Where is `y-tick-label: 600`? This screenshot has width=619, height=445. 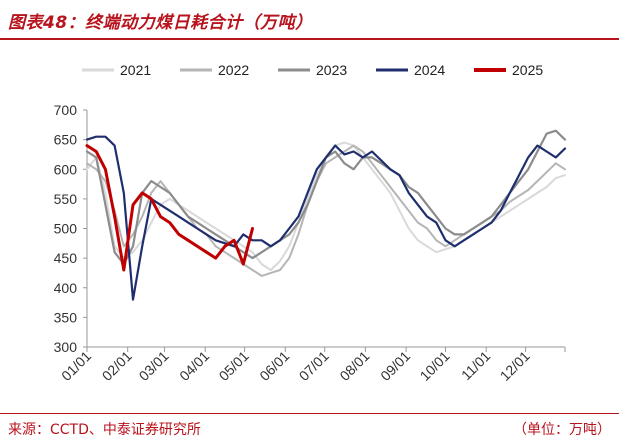 y-tick-label: 600 is located at coordinates (66, 169).